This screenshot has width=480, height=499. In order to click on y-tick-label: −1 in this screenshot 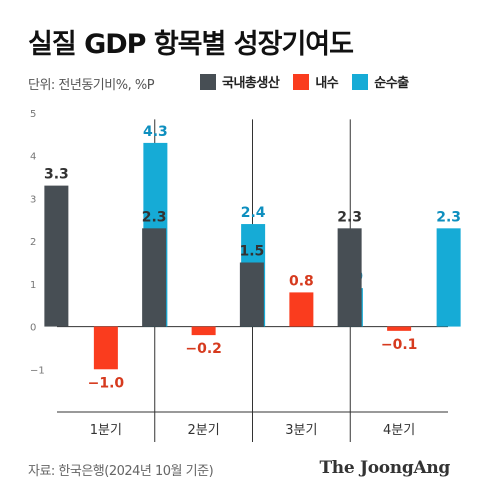, I will do `click(37, 370)`.